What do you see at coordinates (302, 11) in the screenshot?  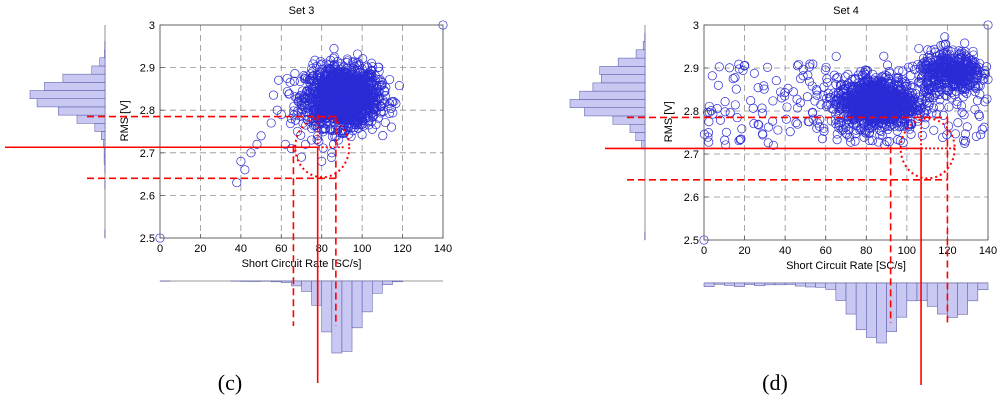 I see `chart-title: Set 3` at bounding box center [302, 11].